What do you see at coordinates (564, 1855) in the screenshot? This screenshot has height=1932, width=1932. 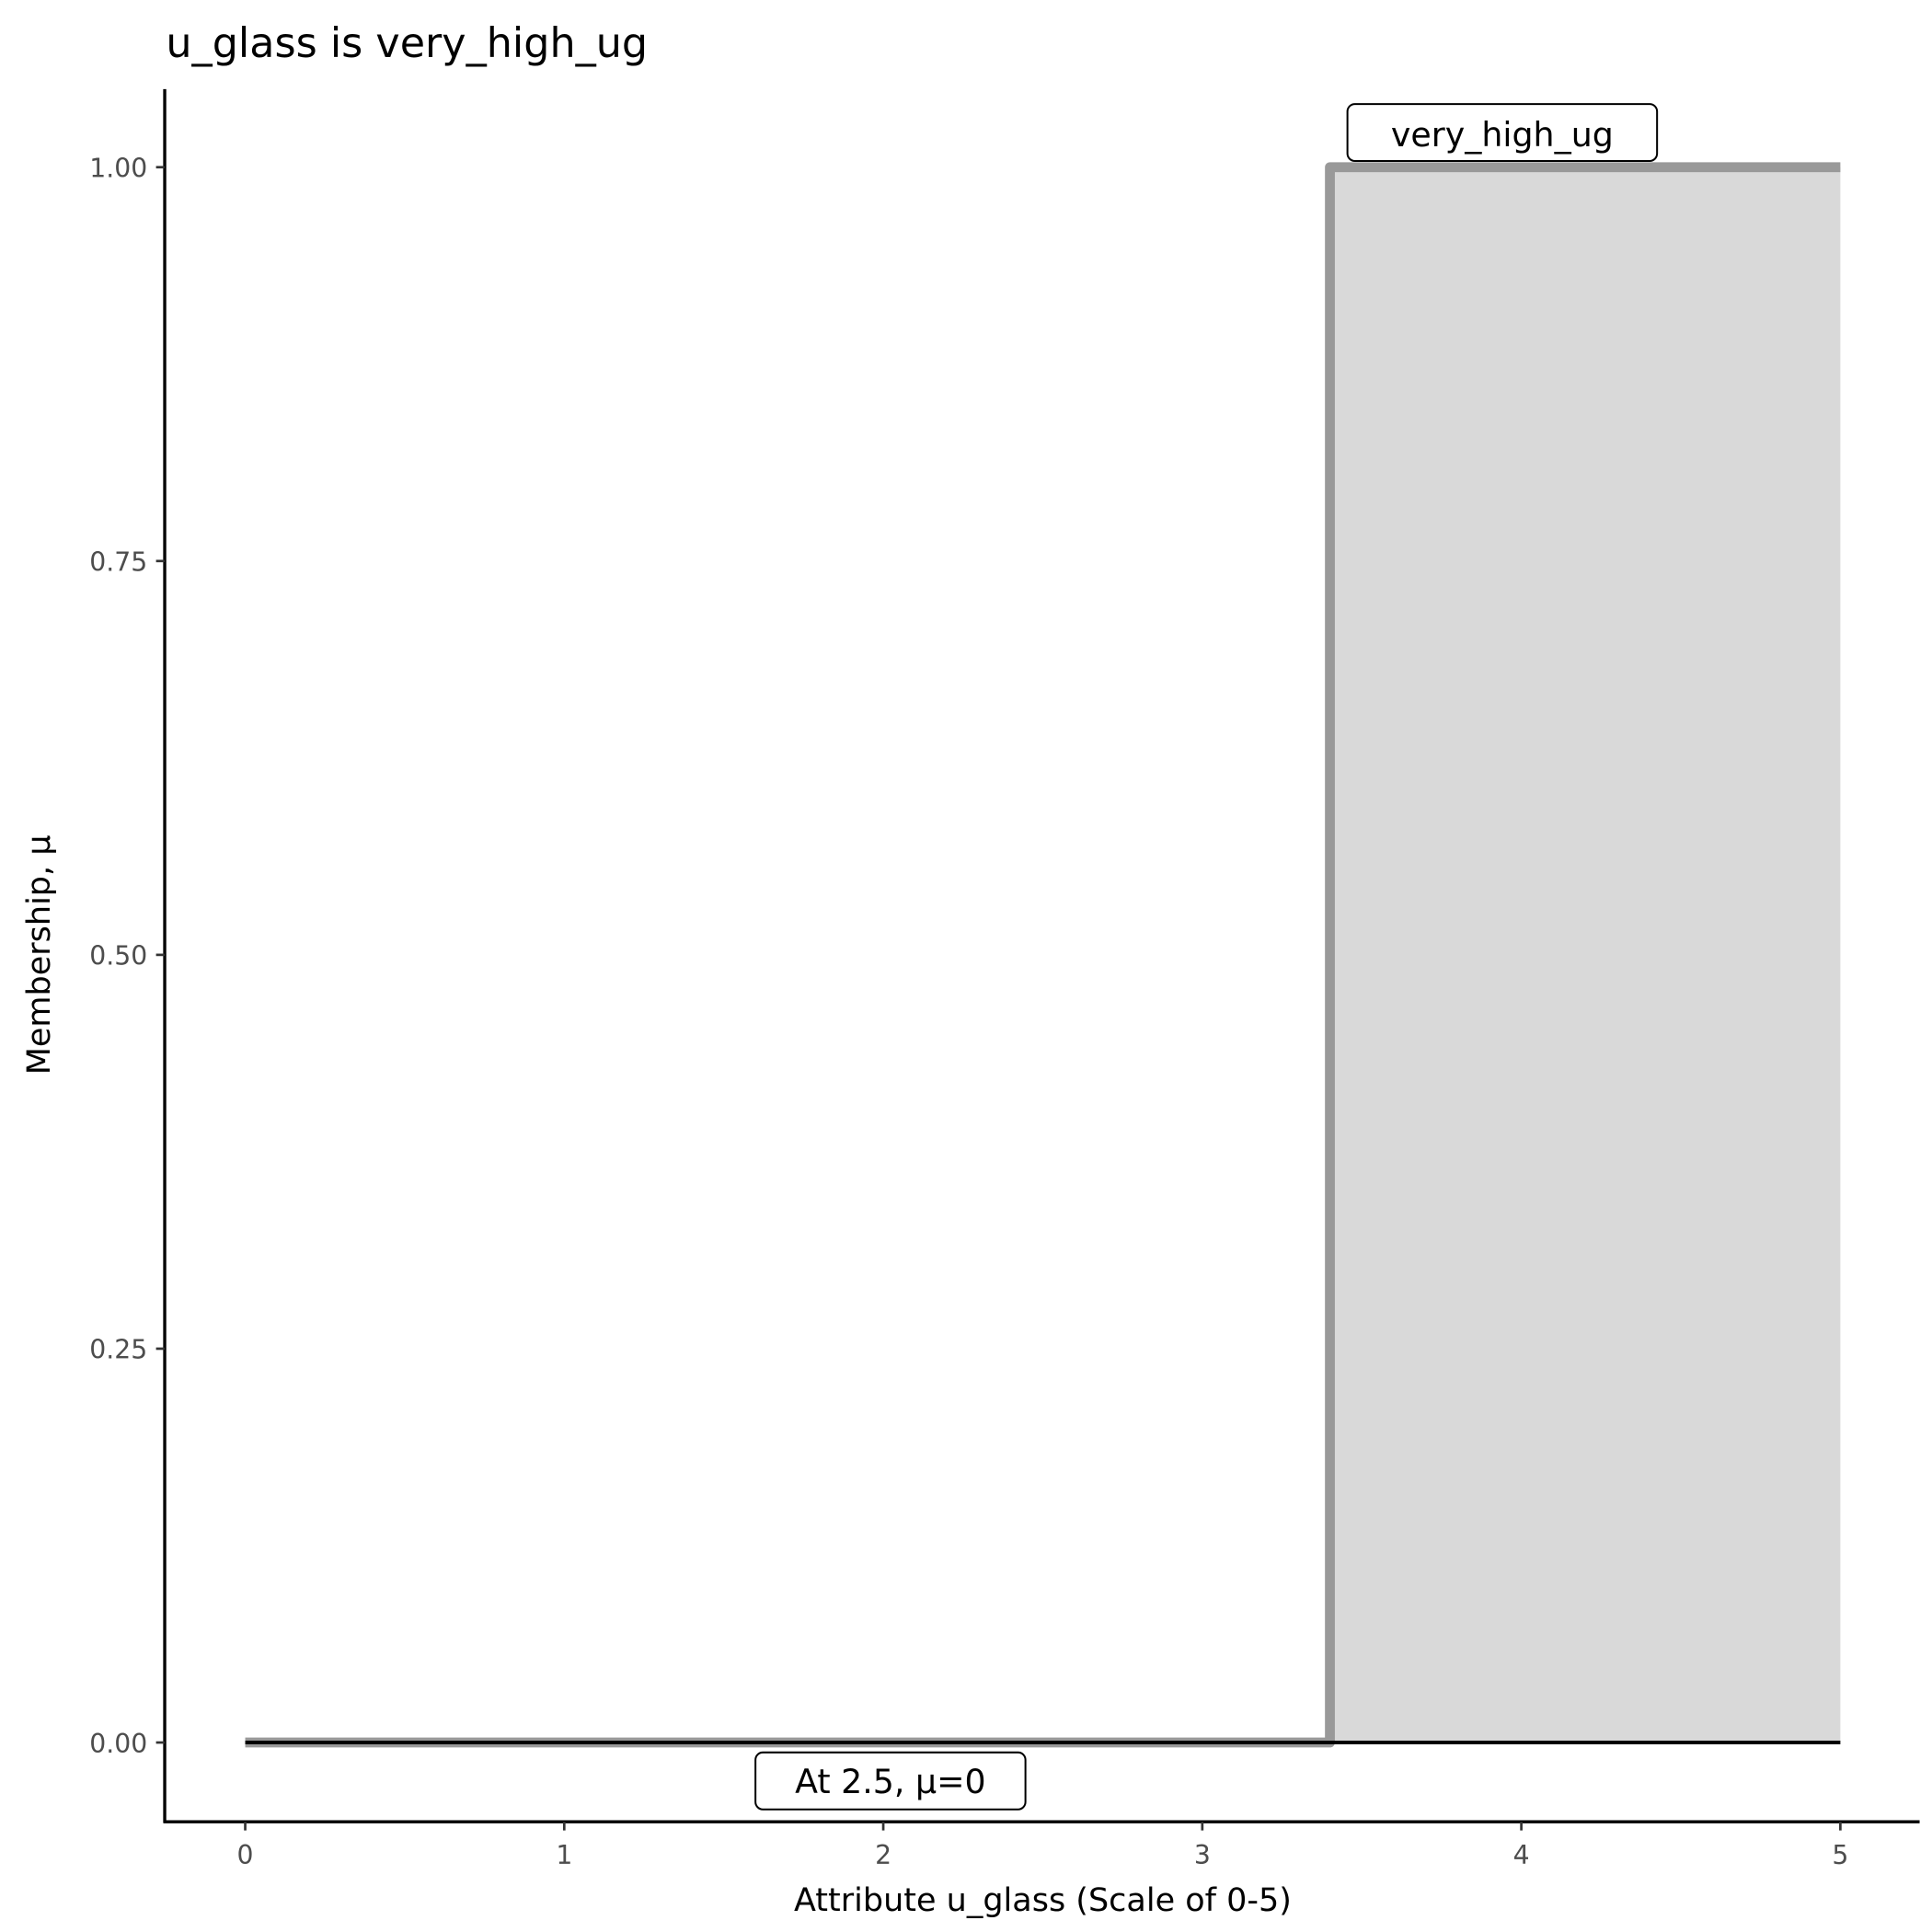 I see `x-tick-label: 1` at bounding box center [564, 1855].